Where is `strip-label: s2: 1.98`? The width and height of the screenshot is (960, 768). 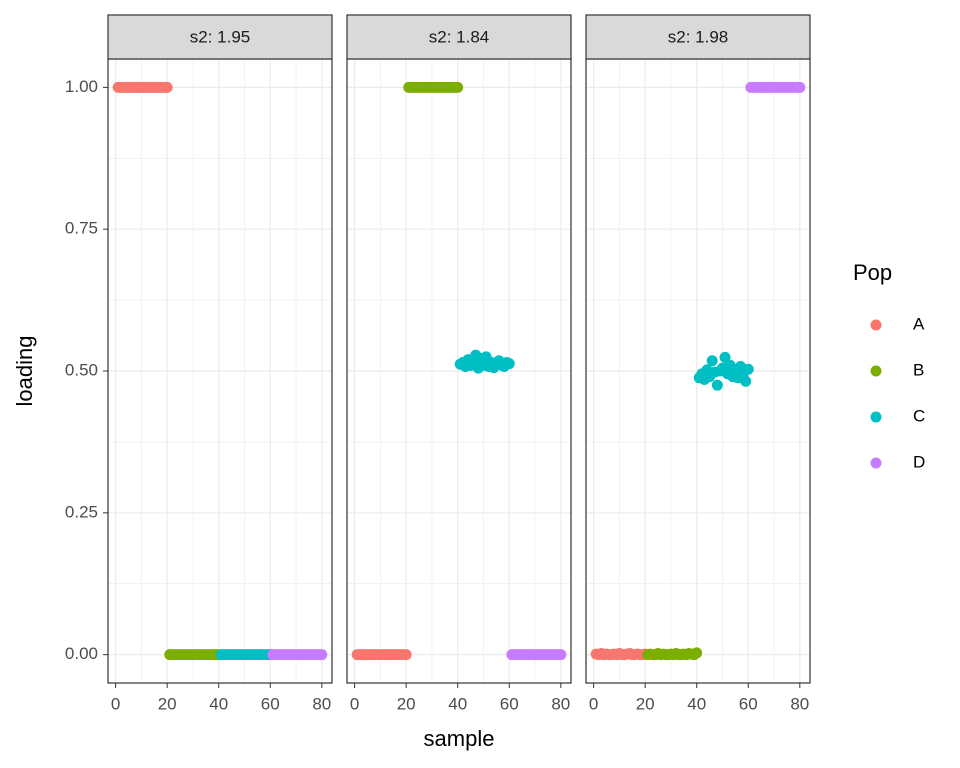
strip-label: s2: 1.98 is located at coordinates (698, 36).